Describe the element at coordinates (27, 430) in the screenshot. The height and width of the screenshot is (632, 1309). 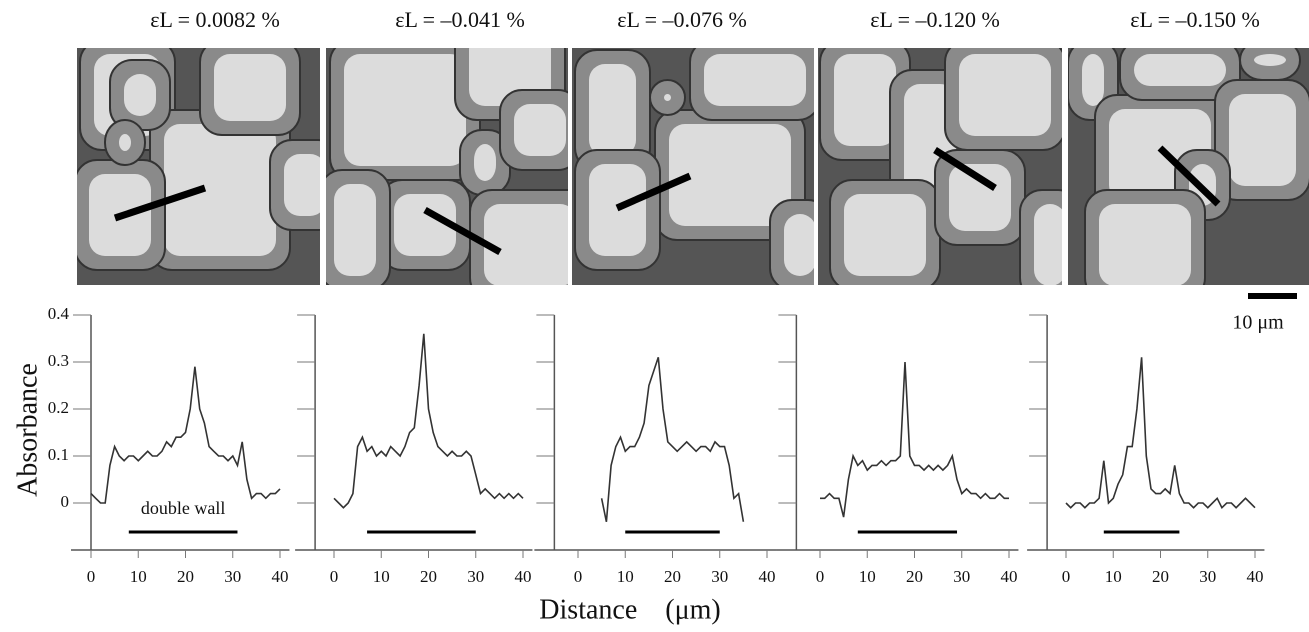
I see `y-axis-title: Absorbance` at that location.